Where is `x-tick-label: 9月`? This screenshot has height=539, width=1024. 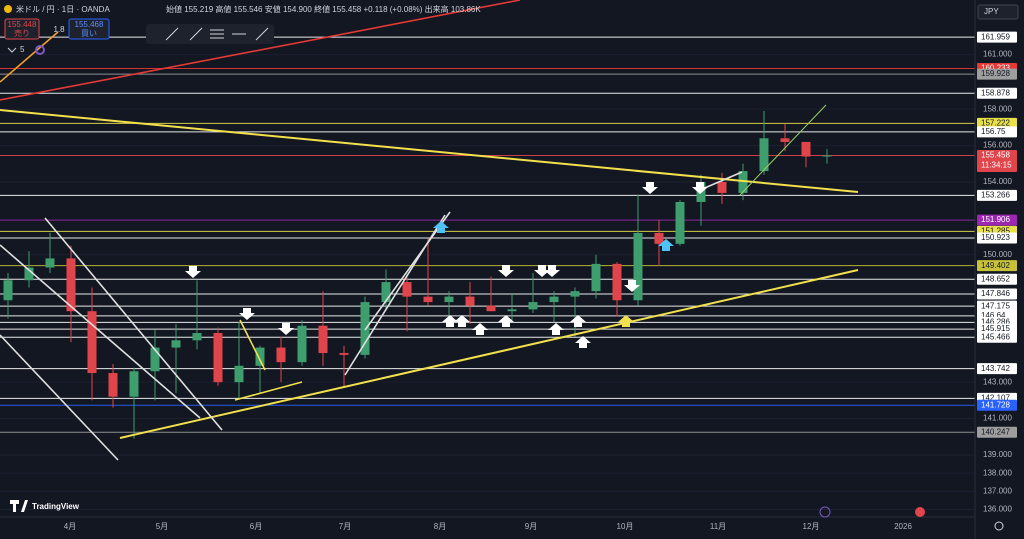
x-tick-label: 9月 is located at coordinates (531, 526).